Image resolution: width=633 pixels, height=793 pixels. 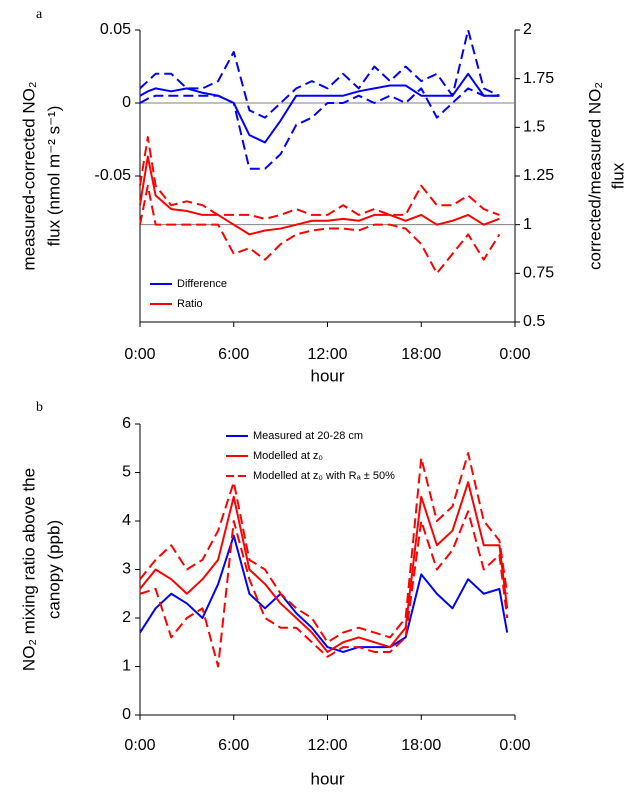 What do you see at coordinates (617, 175) in the screenshot?
I see `y2-axis-label: flux` at bounding box center [617, 175].